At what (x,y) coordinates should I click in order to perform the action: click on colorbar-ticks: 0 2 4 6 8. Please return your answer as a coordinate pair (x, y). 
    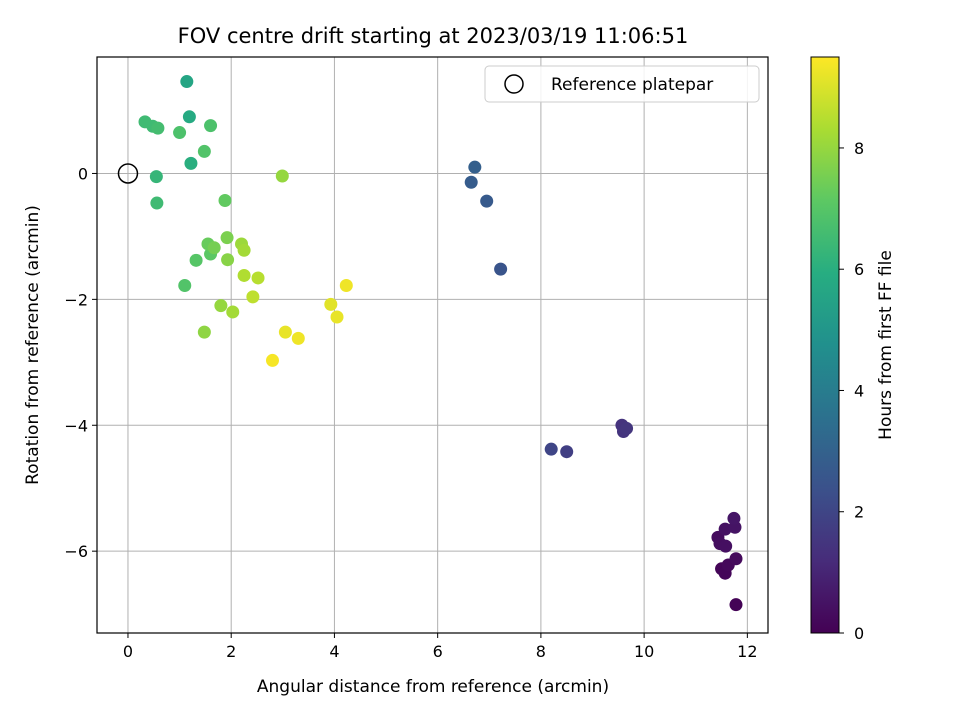
    Looking at the image, I should click on (851, 391).